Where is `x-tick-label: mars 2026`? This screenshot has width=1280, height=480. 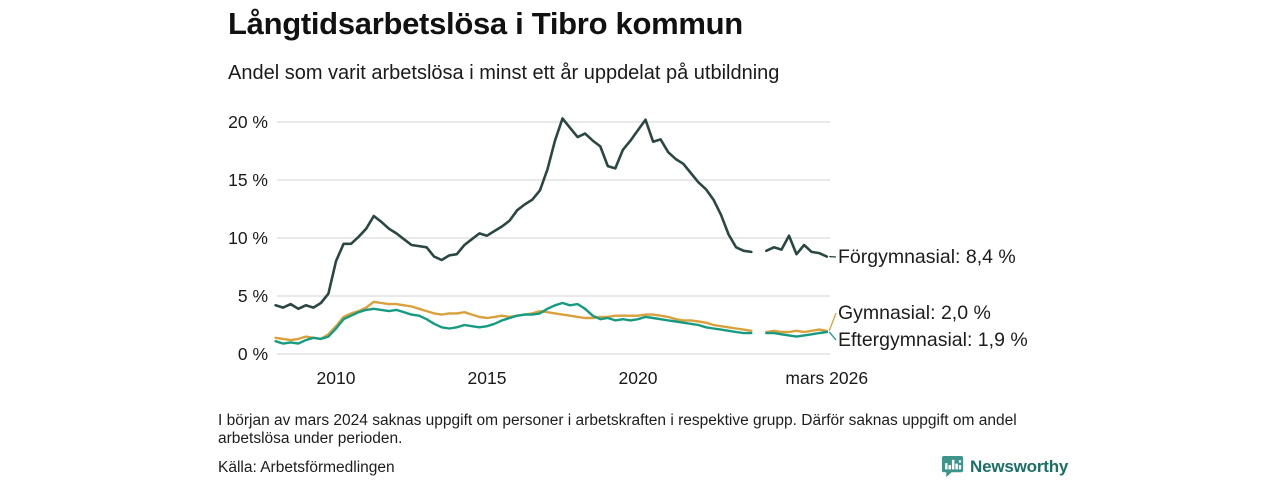 x-tick-label: mars 2026 is located at coordinates (827, 378).